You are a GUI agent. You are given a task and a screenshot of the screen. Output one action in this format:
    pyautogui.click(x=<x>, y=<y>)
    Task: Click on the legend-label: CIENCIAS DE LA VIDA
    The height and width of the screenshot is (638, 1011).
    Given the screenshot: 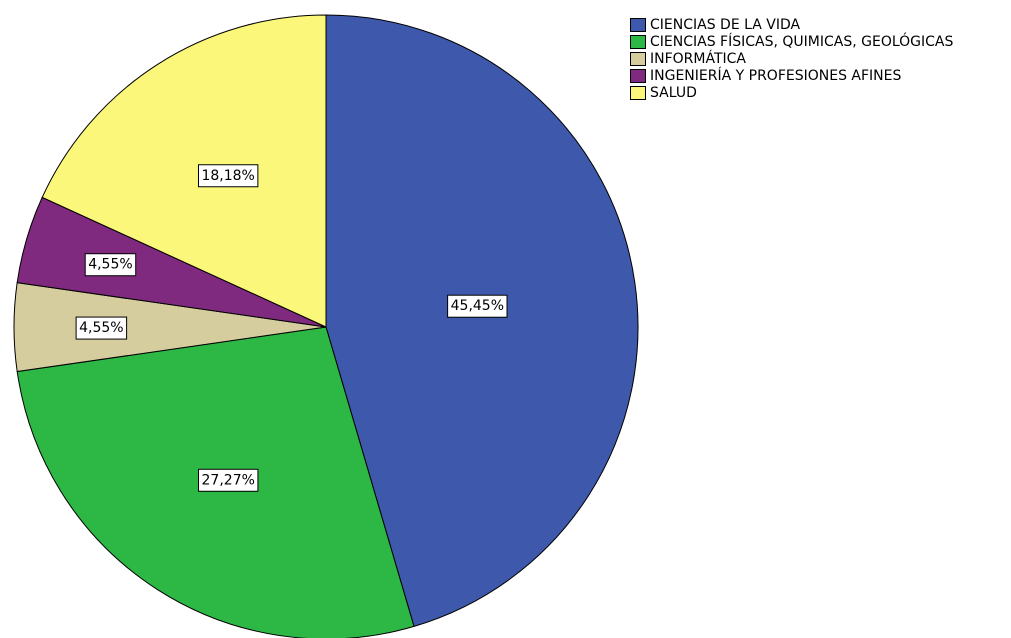 What is the action you would take?
    pyautogui.click(x=725, y=25)
    